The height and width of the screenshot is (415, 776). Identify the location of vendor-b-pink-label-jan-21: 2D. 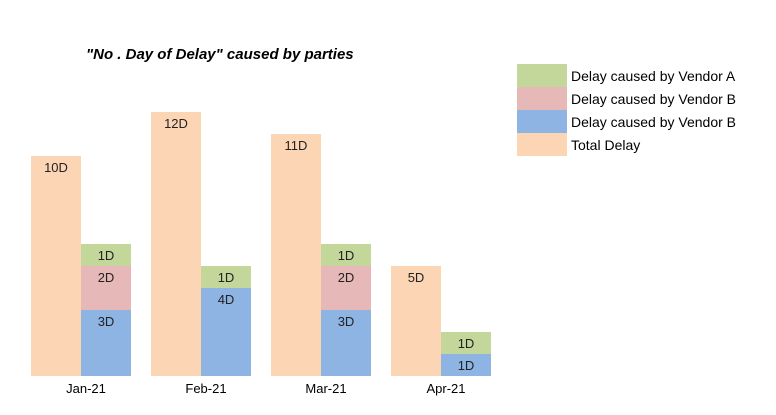
(106, 277).